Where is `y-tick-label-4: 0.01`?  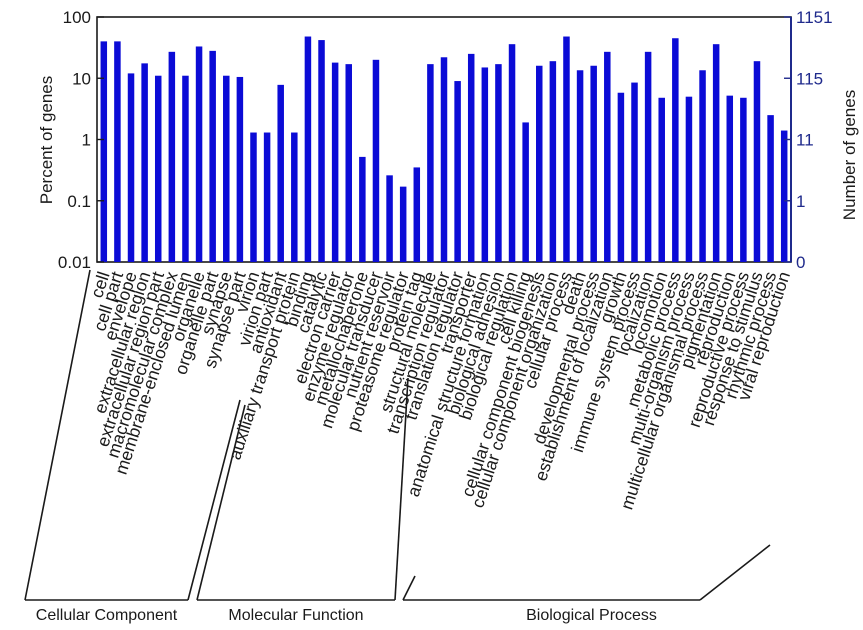
y-tick-label-4: 0.01 is located at coordinates (74, 262).